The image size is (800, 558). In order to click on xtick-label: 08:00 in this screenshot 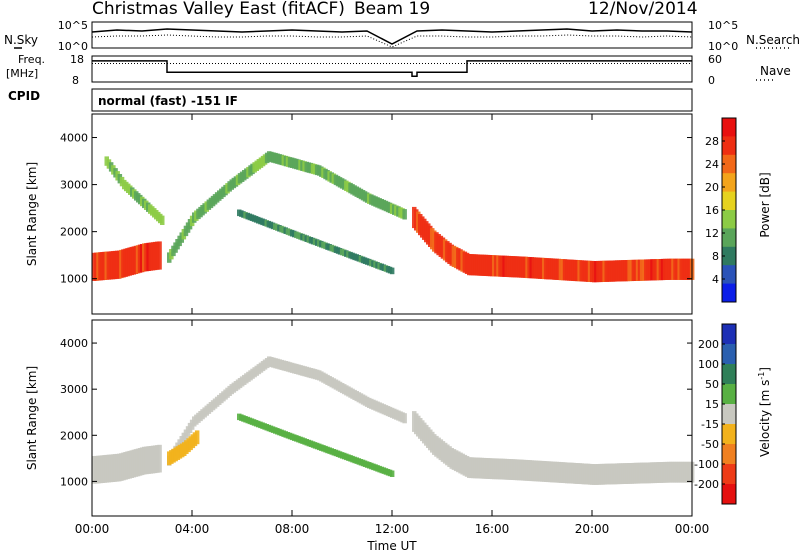, I will do `click(292, 529)`.